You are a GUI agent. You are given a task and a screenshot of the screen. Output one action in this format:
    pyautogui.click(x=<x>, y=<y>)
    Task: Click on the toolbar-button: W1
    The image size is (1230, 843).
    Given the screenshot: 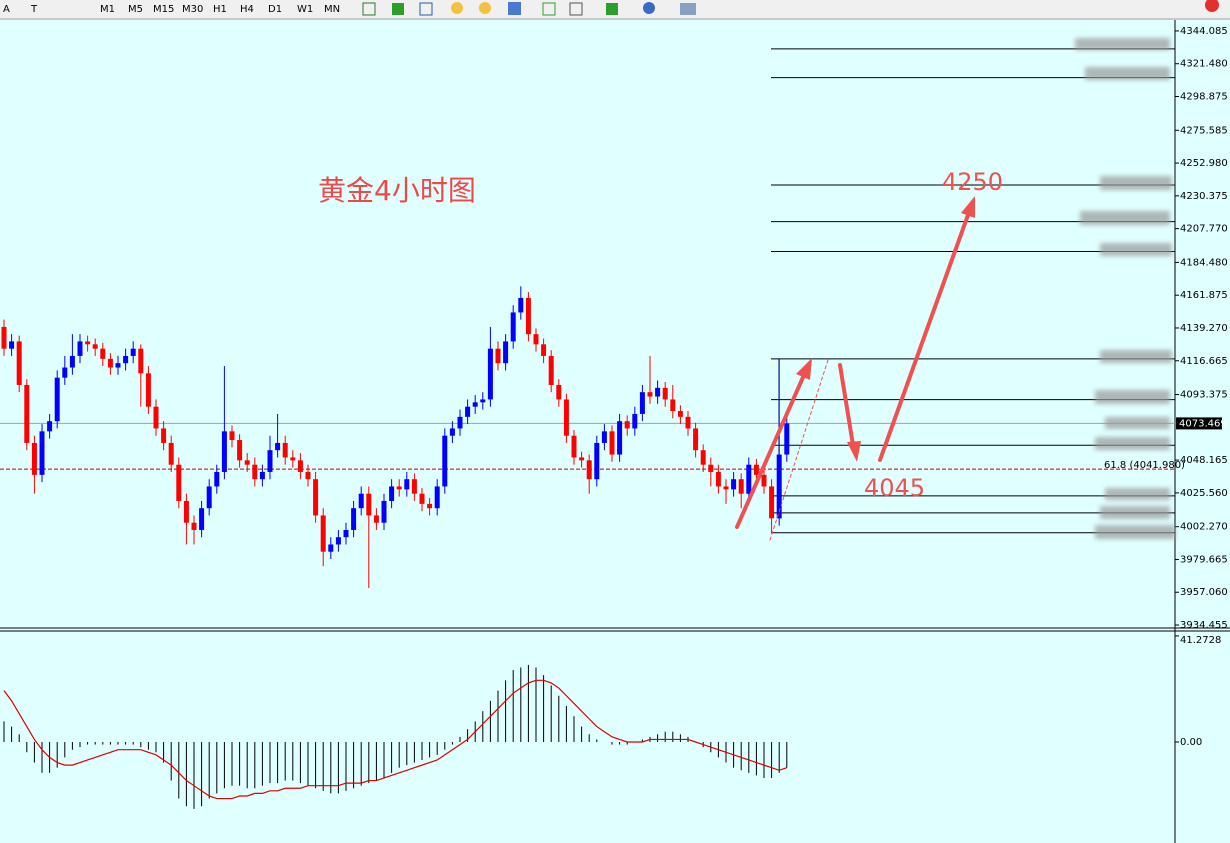 What is the action you would take?
    pyautogui.click(x=305, y=9)
    